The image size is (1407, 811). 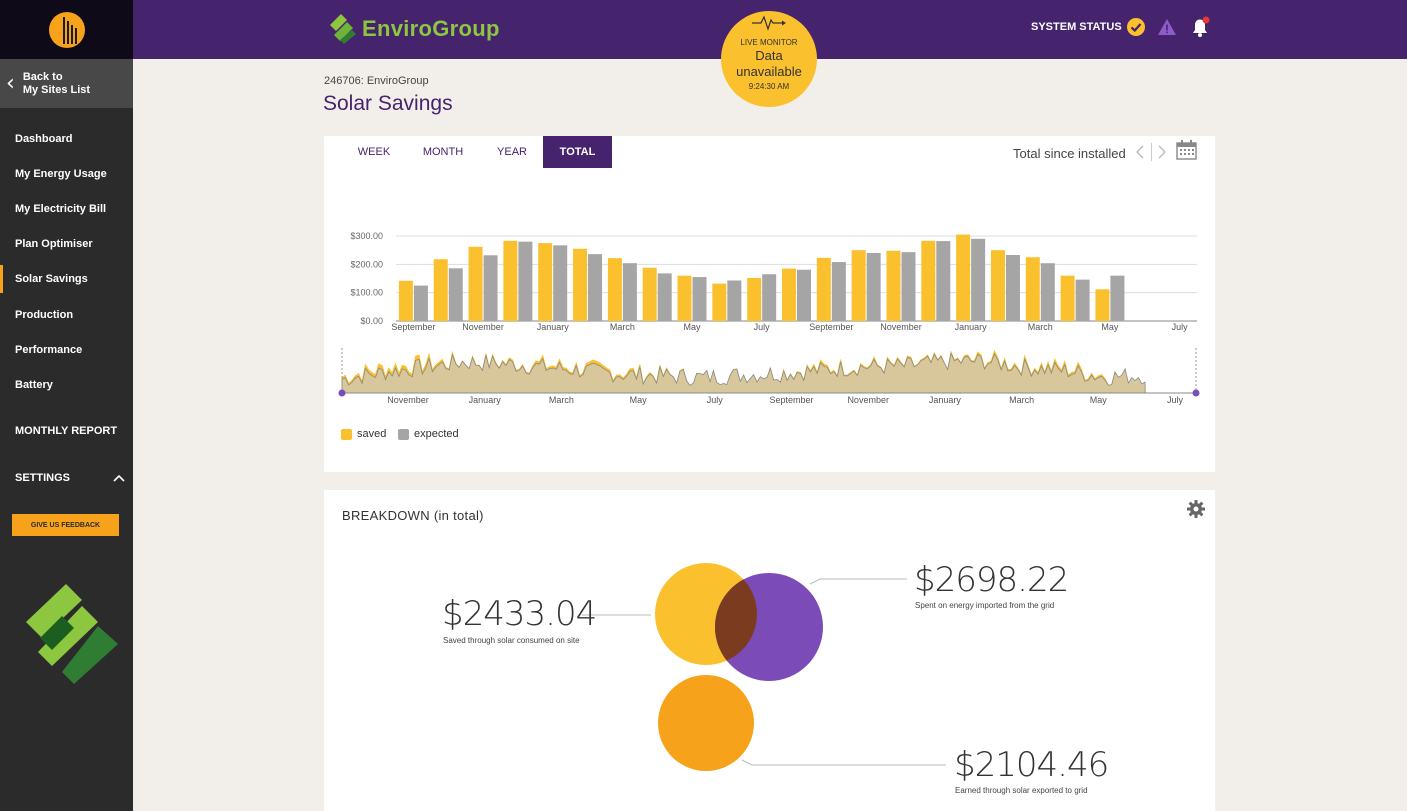 What do you see at coordinates (51, 279) in the screenshot?
I see `sidebar-item-label: Solar Savings` at bounding box center [51, 279].